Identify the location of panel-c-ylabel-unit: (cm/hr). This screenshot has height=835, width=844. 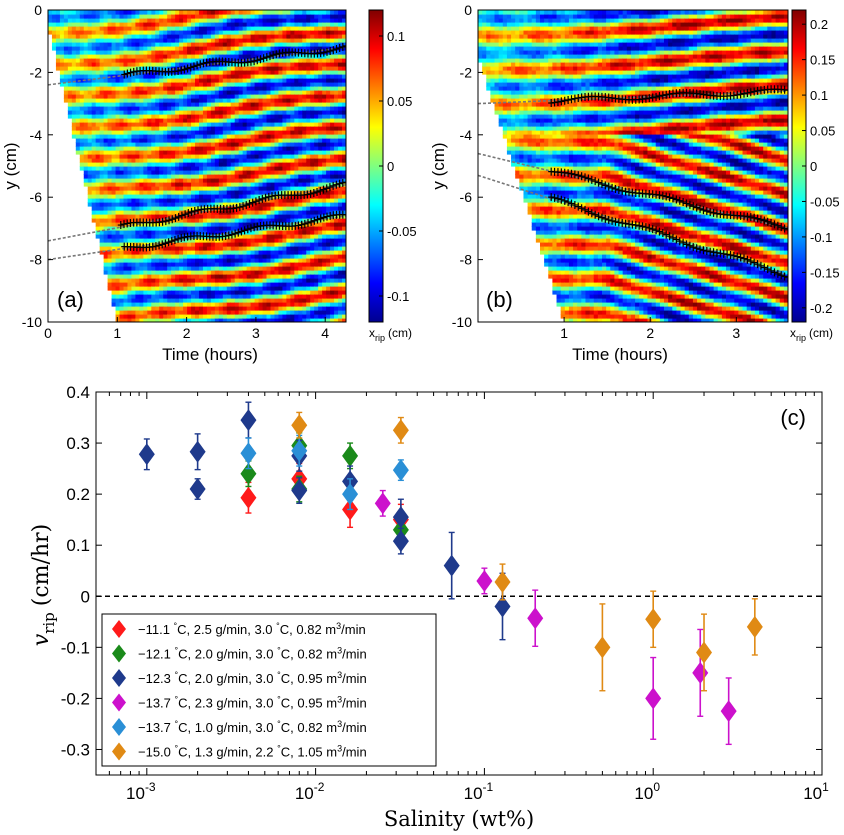
(41, 565).